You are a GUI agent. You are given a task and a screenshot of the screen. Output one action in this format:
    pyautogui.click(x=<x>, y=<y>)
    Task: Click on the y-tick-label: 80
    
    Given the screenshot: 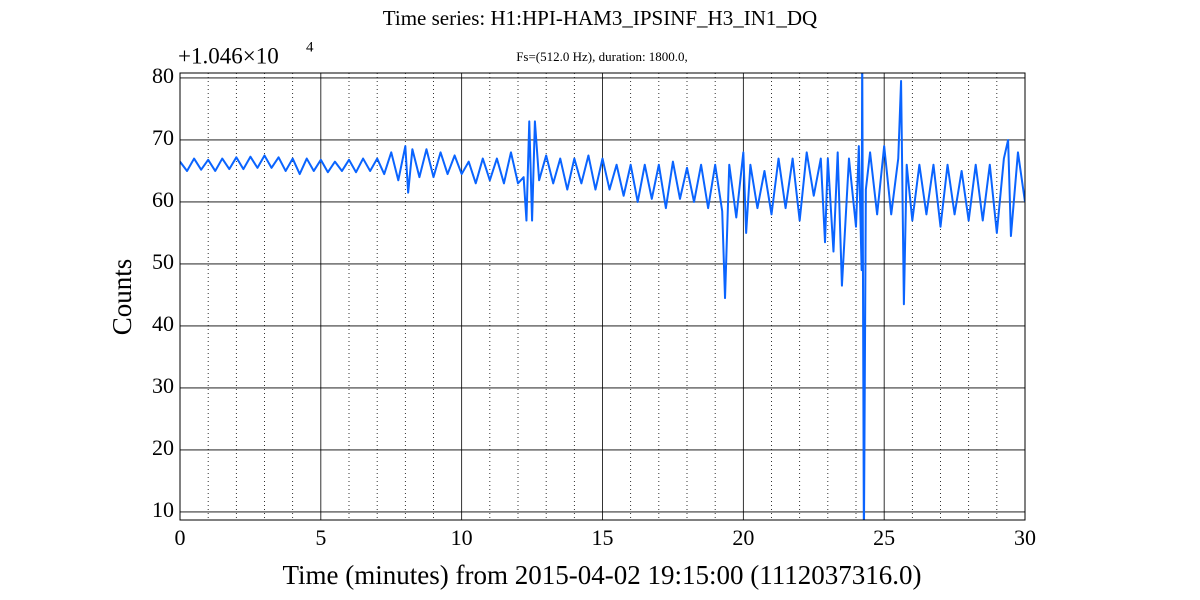 What is the action you would take?
    pyautogui.click(x=163, y=75)
    